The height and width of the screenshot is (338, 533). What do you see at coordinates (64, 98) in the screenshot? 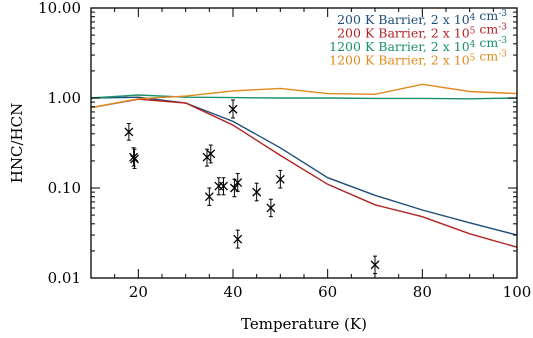
I see `y-tick-label: 1.00` at bounding box center [64, 98].